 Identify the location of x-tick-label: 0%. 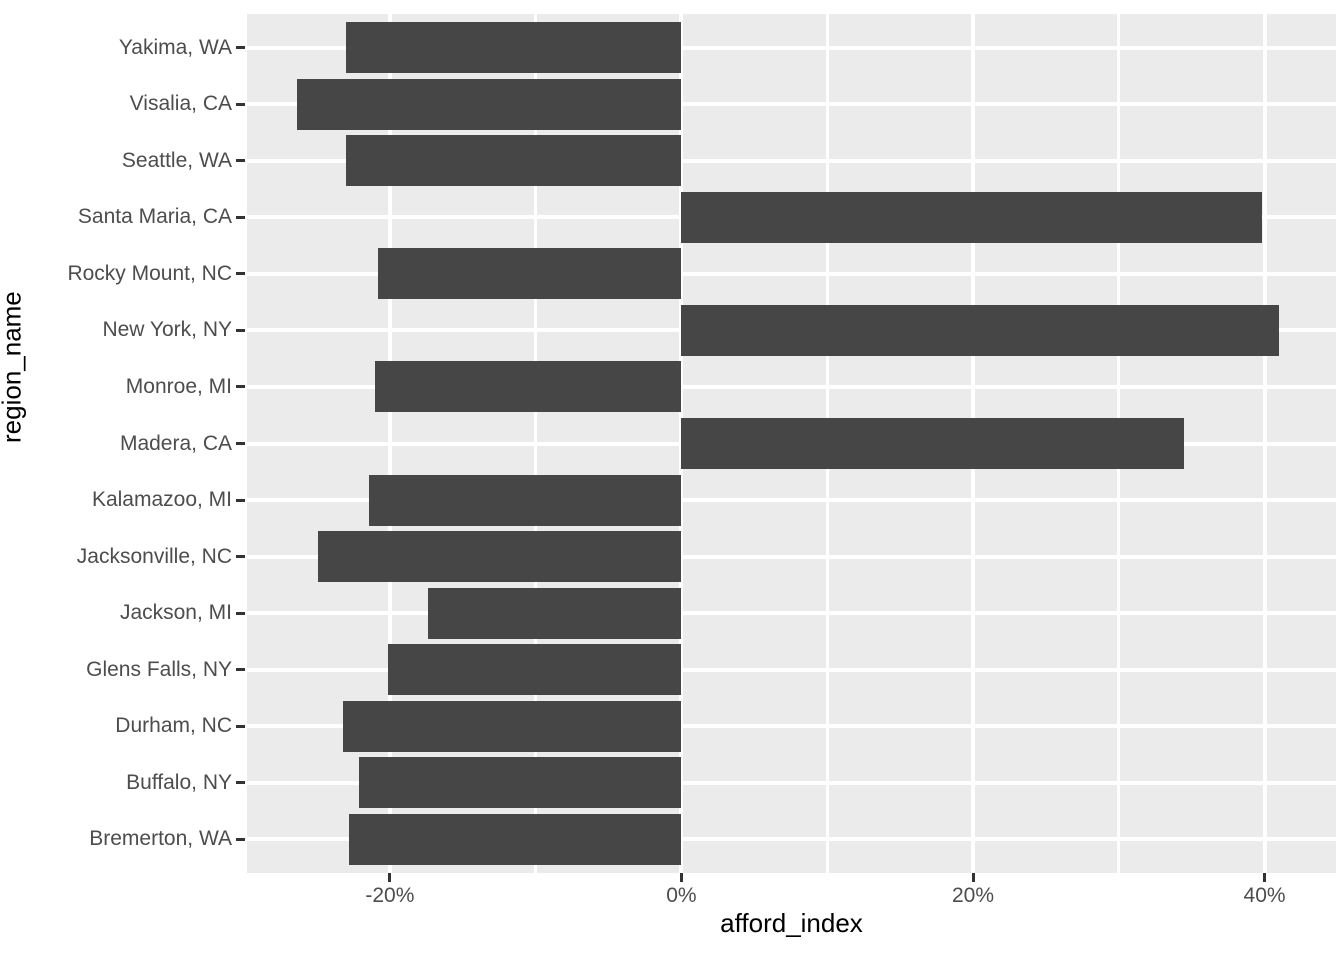
(681, 895).